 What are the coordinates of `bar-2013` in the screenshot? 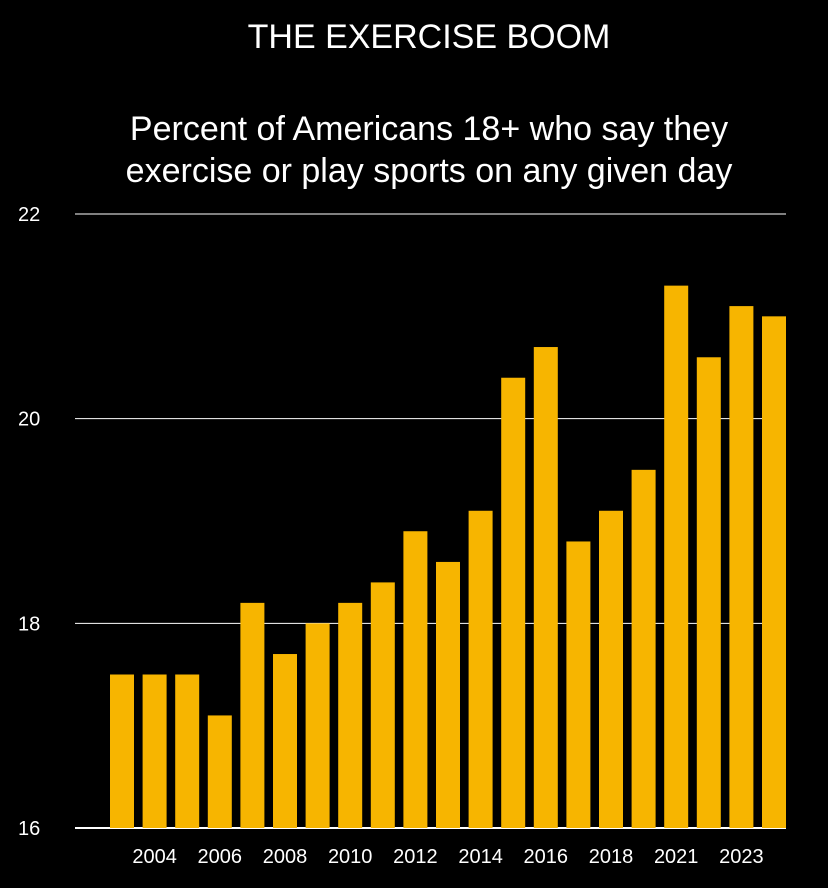 It's located at (448, 694).